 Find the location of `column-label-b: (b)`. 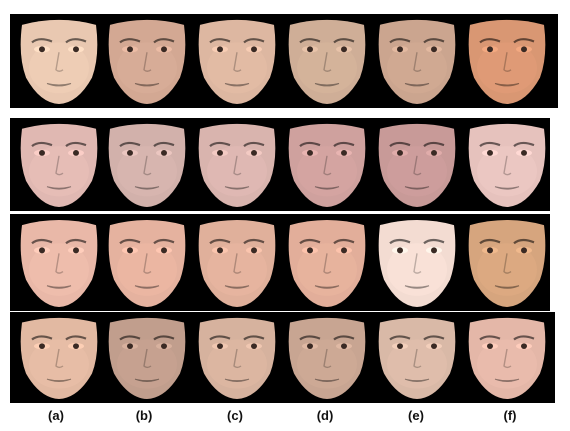

column-label-b: (b) is located at coordinates (144, 415).